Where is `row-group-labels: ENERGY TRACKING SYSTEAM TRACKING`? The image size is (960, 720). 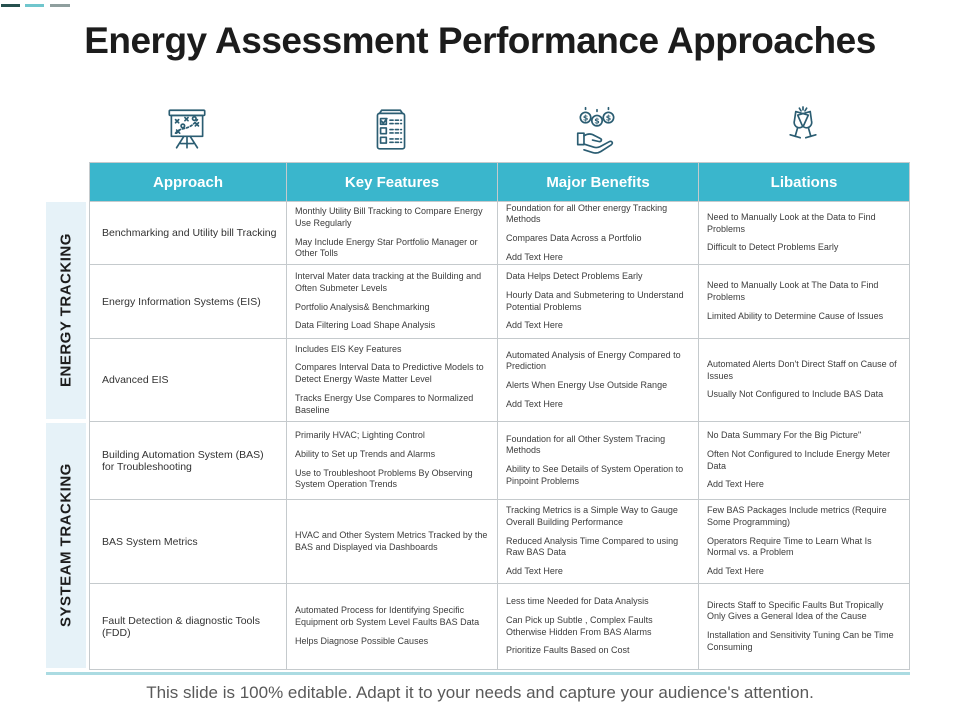
row-group-labels: ENERGY TRACKING SYSTEAM TRACKING is located at coordinates (66, 416).